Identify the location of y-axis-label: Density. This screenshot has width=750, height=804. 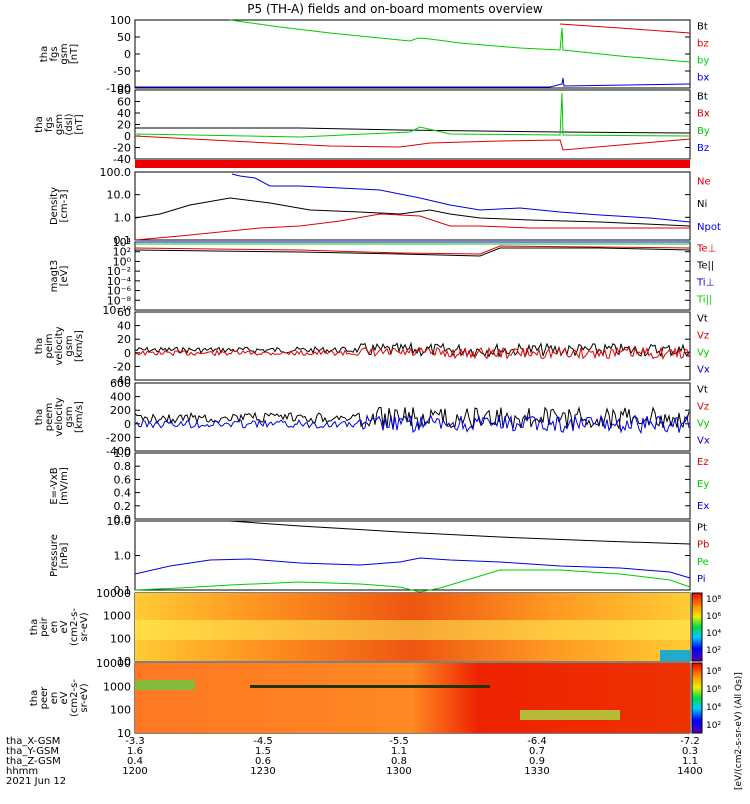
(54, 206).